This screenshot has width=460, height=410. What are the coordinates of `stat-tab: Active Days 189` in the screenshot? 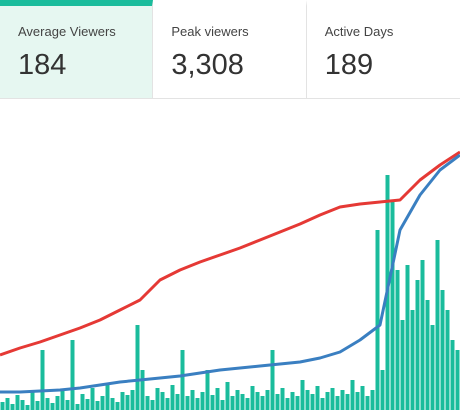 It's located at (383, 49).